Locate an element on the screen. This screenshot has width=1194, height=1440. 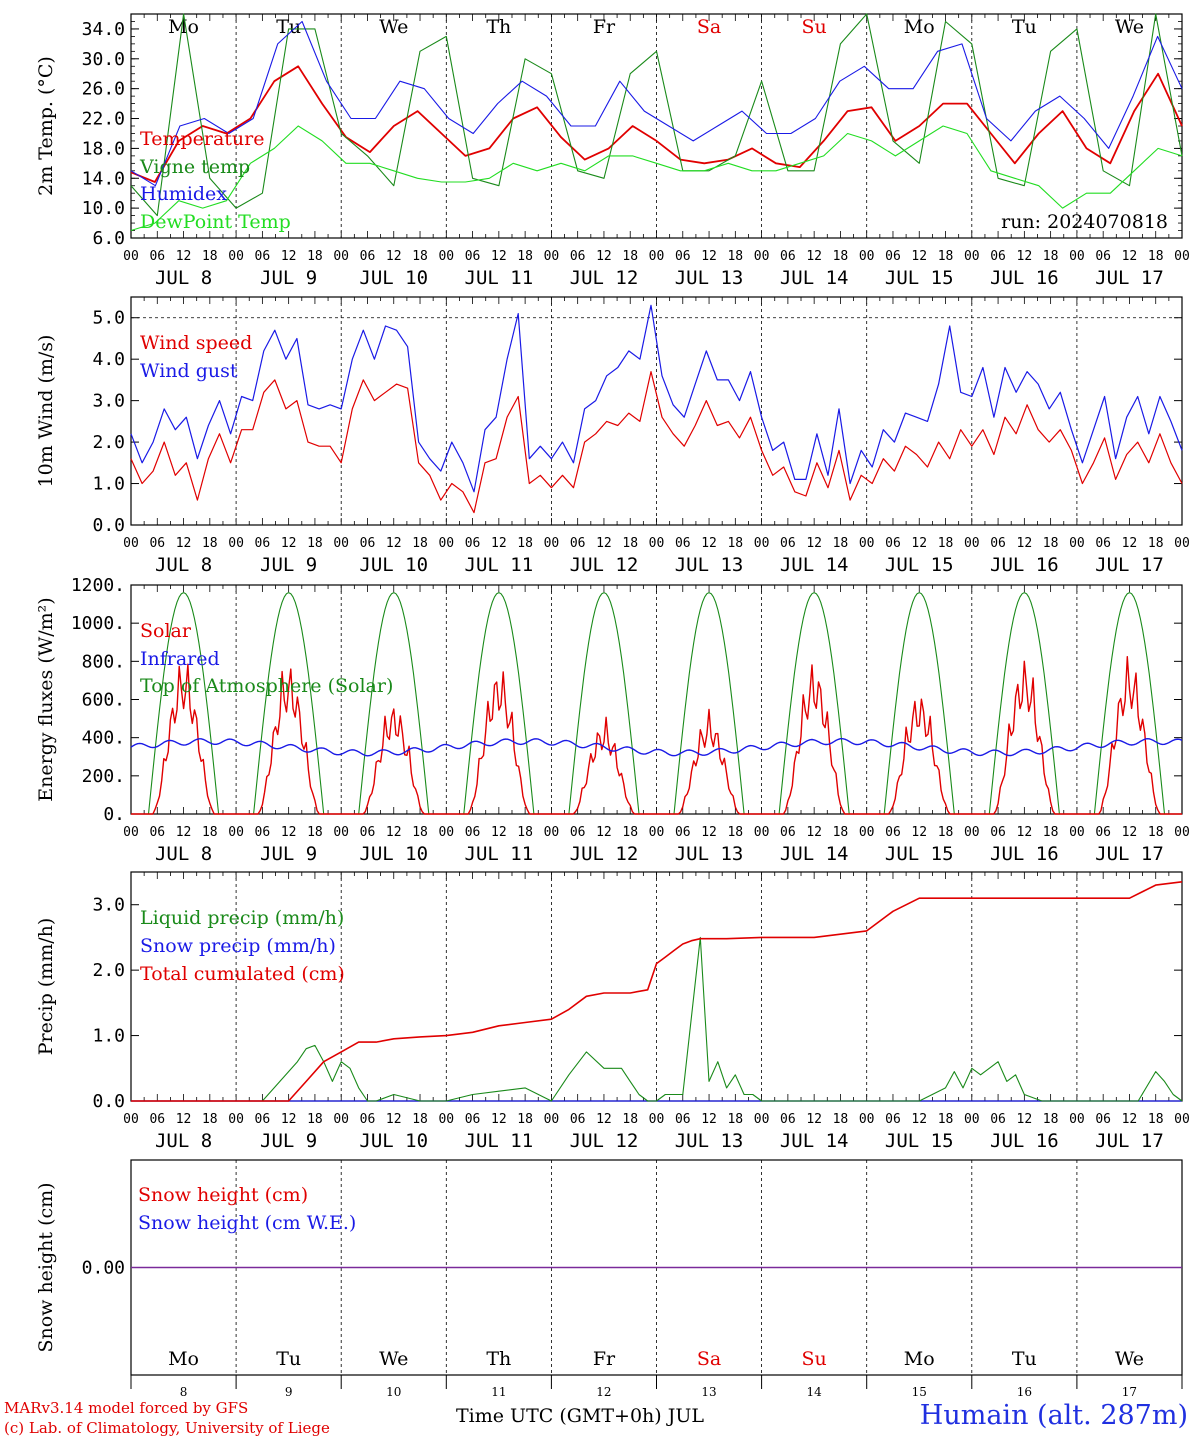
y-tick-label: 400. is located at coordinates (103, 738).